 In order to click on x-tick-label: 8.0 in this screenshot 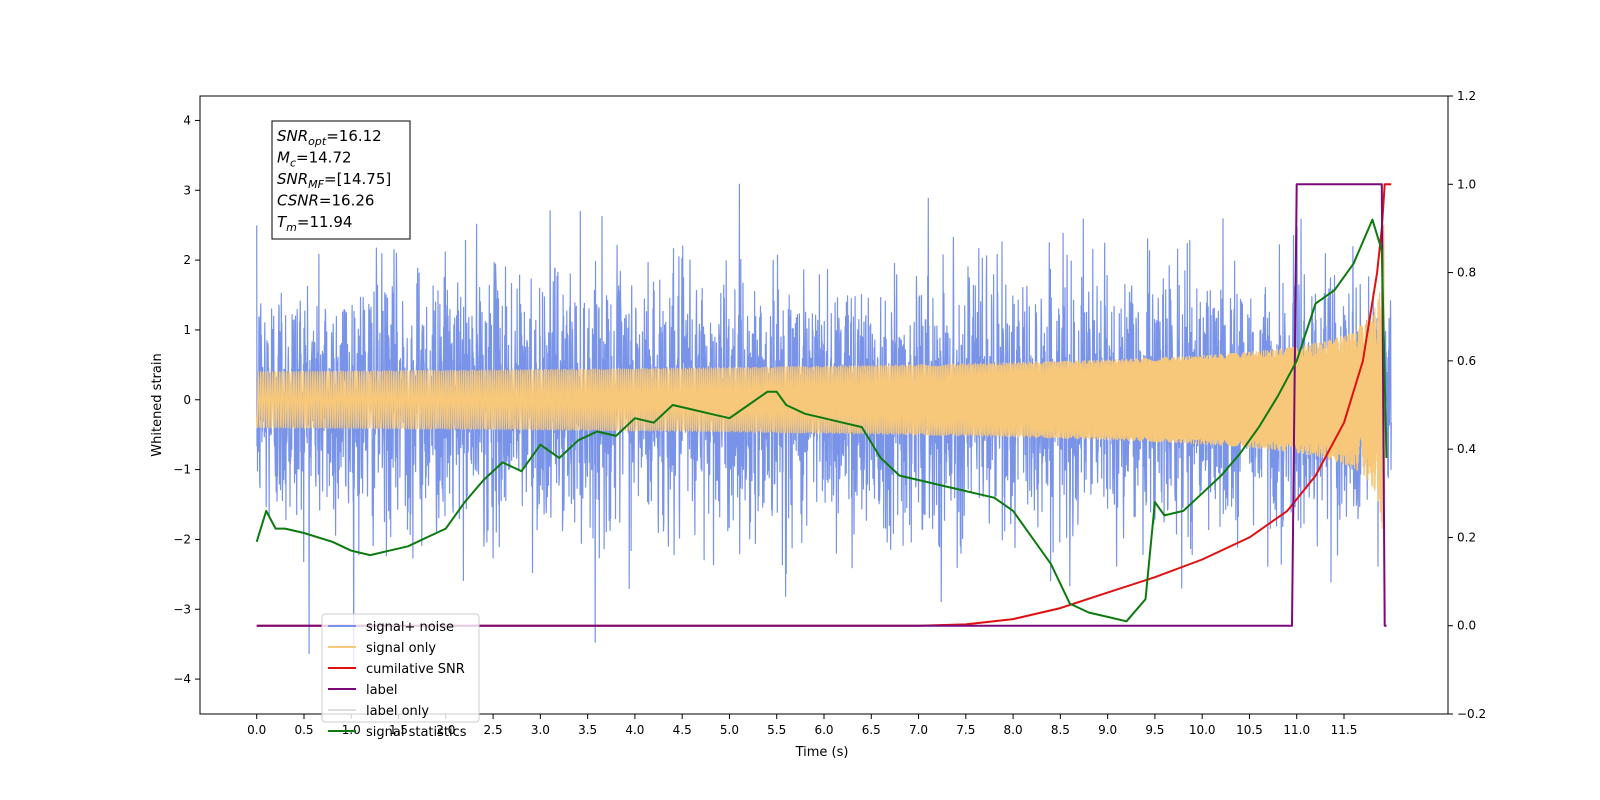, I will do `click(1013, 730)`.